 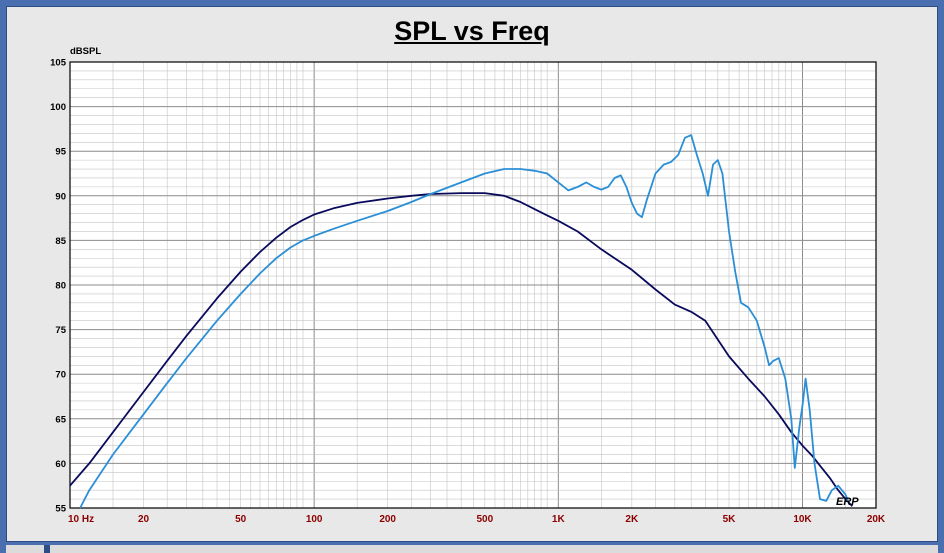 I want to click on x-tick-label: 20K, so click(x=876, y=519).